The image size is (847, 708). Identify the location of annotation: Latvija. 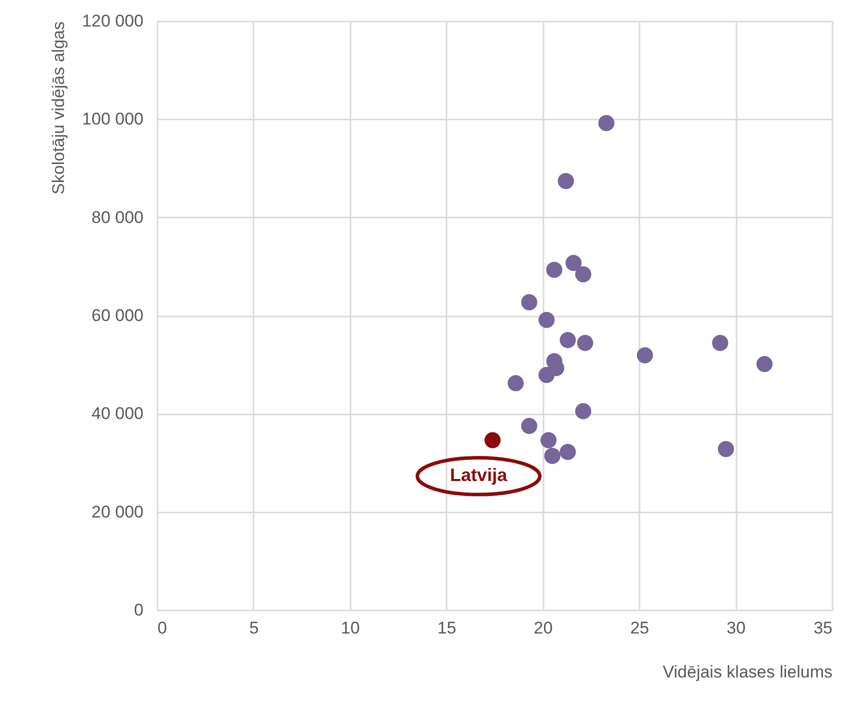
(479, 475).